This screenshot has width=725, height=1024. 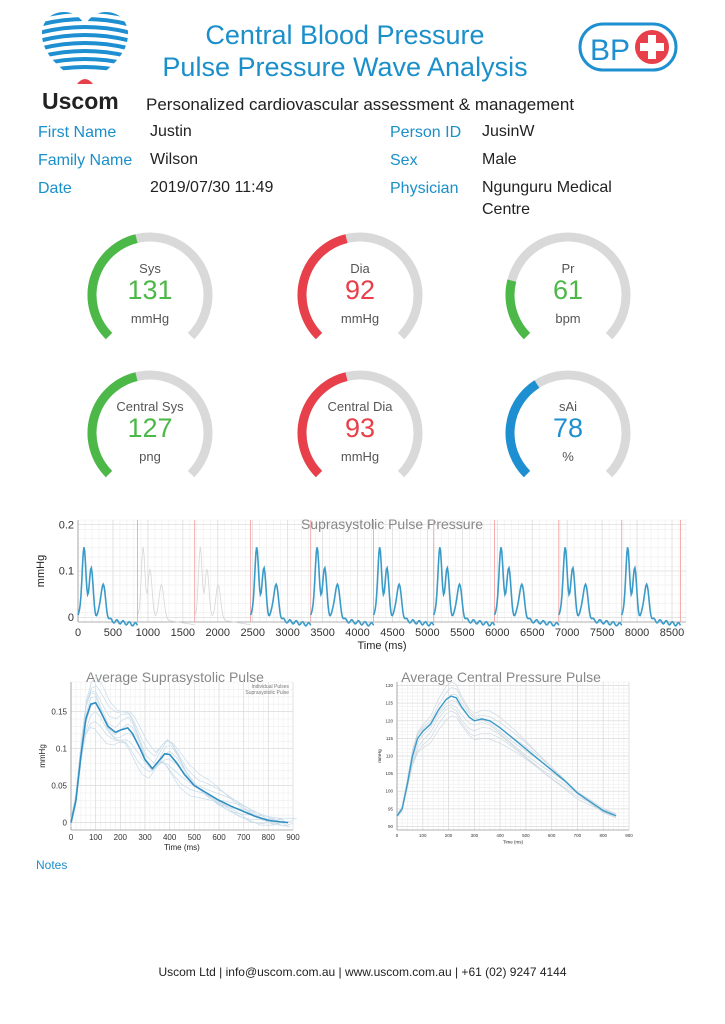 What do you see at coordinates (252, 633) in the screenshot?
I see `x-tick-label: 2500` at bounding box center [252, 633].